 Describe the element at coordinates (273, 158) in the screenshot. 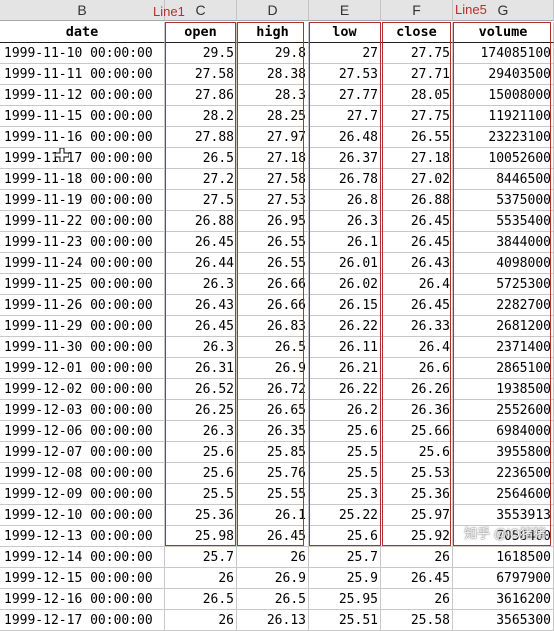

I see `high-cell: 27.18` at that location.